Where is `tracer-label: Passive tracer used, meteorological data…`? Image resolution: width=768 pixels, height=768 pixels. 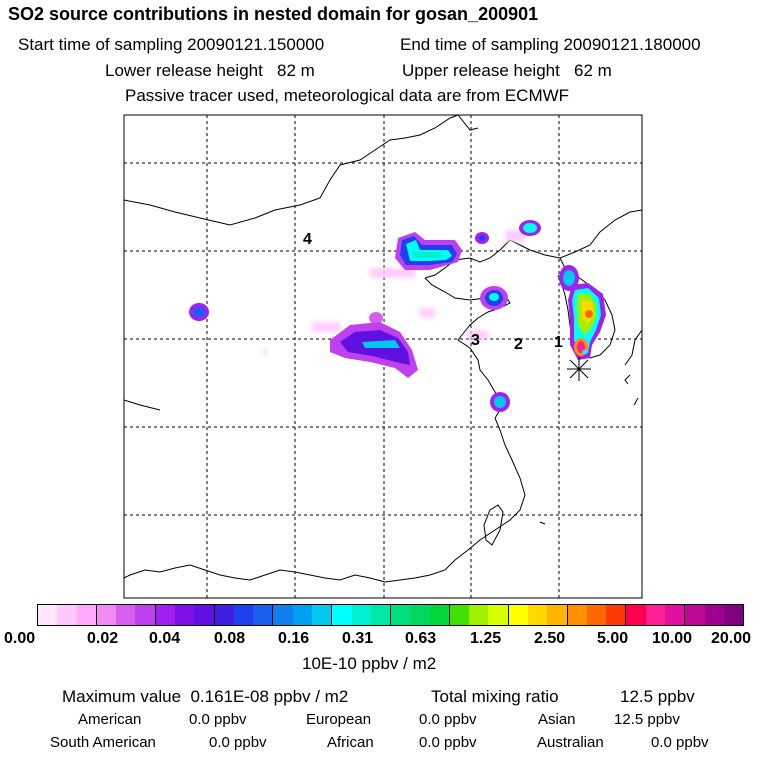 tracer-label: Passive tracer used, meteorological data… is located at coordinates (347, 95).